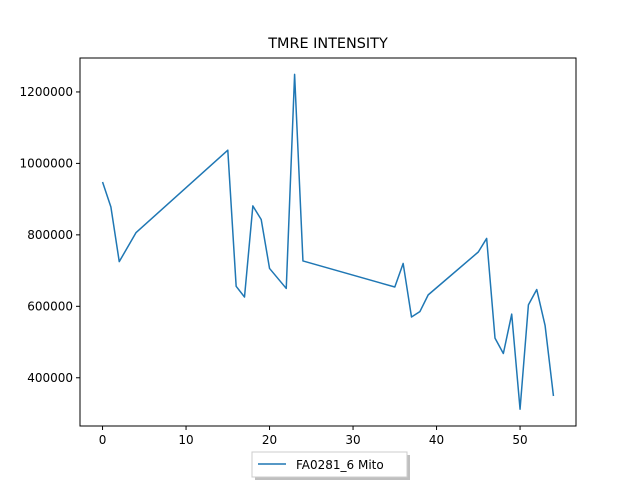  I want to click on x-tick-label: 50, so click(519, 440).